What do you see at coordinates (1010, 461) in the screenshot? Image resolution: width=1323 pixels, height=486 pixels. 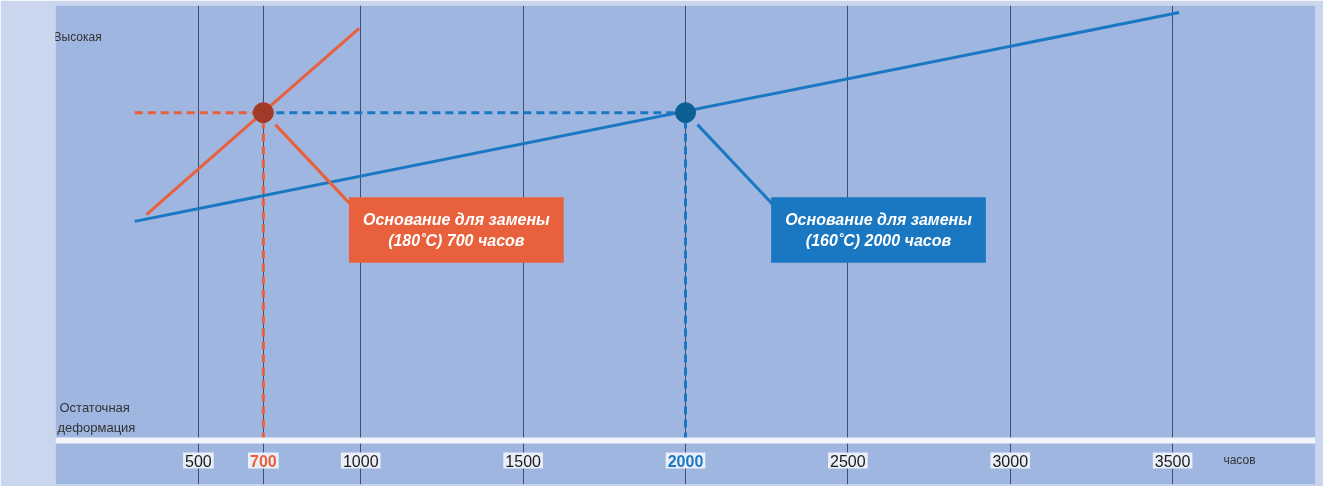 I see `x-tick-label: 3000` at bounding box center [1010, 461].